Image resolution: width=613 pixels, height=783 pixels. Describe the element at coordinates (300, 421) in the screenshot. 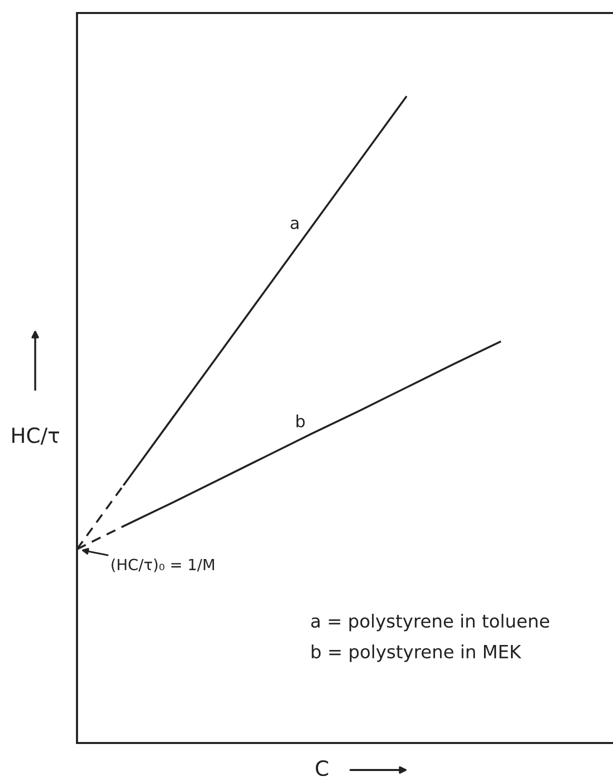

I see `series-label: b` at that location.